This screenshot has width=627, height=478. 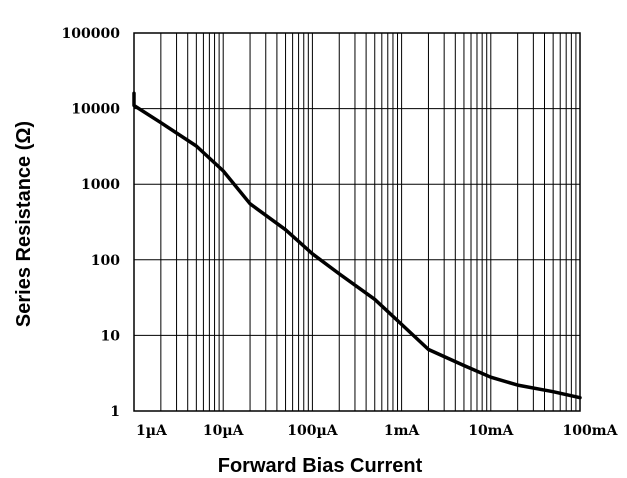 What do you see at coordinates (91, 223) in the screenshot?
I see `y-tick-labels: 1 10 100 1000 10000 100000` at bounding box center [91, 223].